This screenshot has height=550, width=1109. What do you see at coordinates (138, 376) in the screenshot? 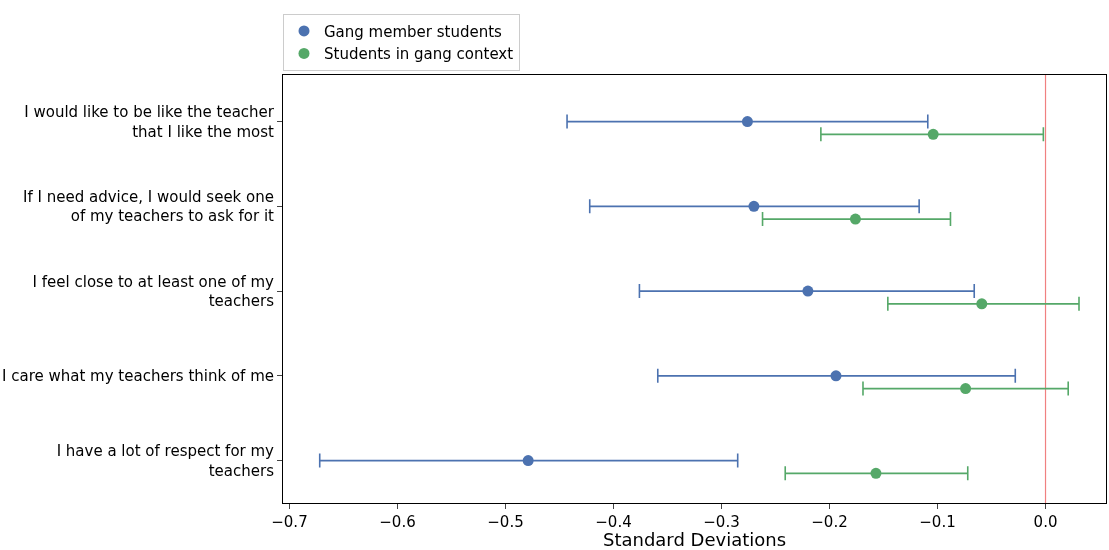
I see `y-tick-label: I care what my teachers think of me` at bounding box center [138, 376].